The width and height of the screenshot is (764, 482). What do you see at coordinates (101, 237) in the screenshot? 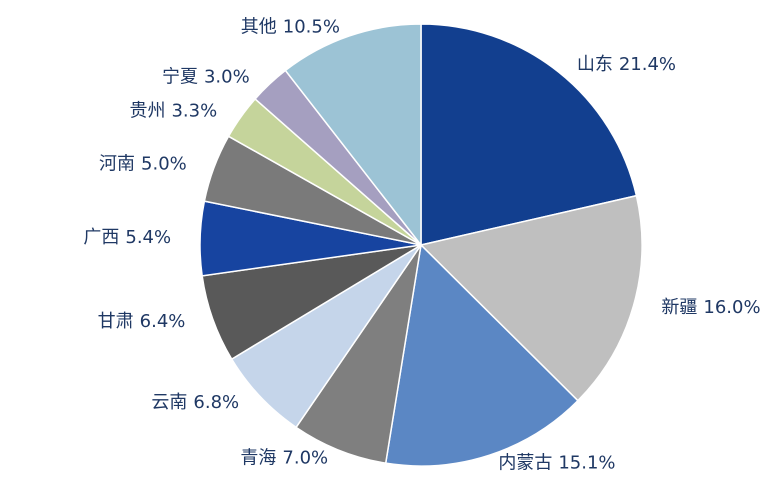
I see `category-label: 广西` at bounding box center [101, 237].